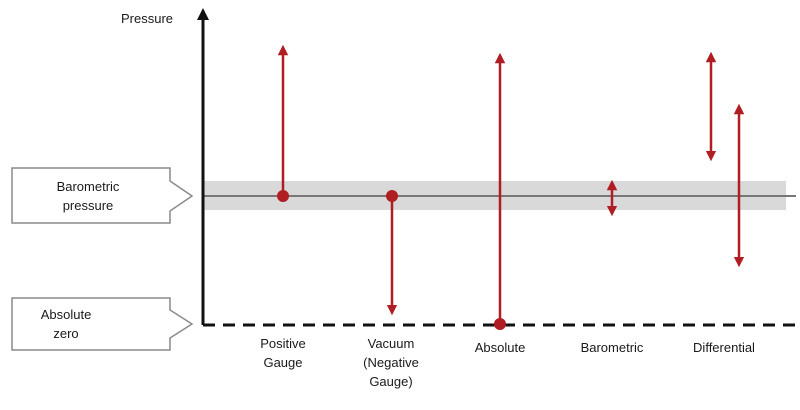  What do you see at coordinates (500, 347) in the screenshot?
I see `category-label-absolute: Absolute` at bounding box center [500, 347].